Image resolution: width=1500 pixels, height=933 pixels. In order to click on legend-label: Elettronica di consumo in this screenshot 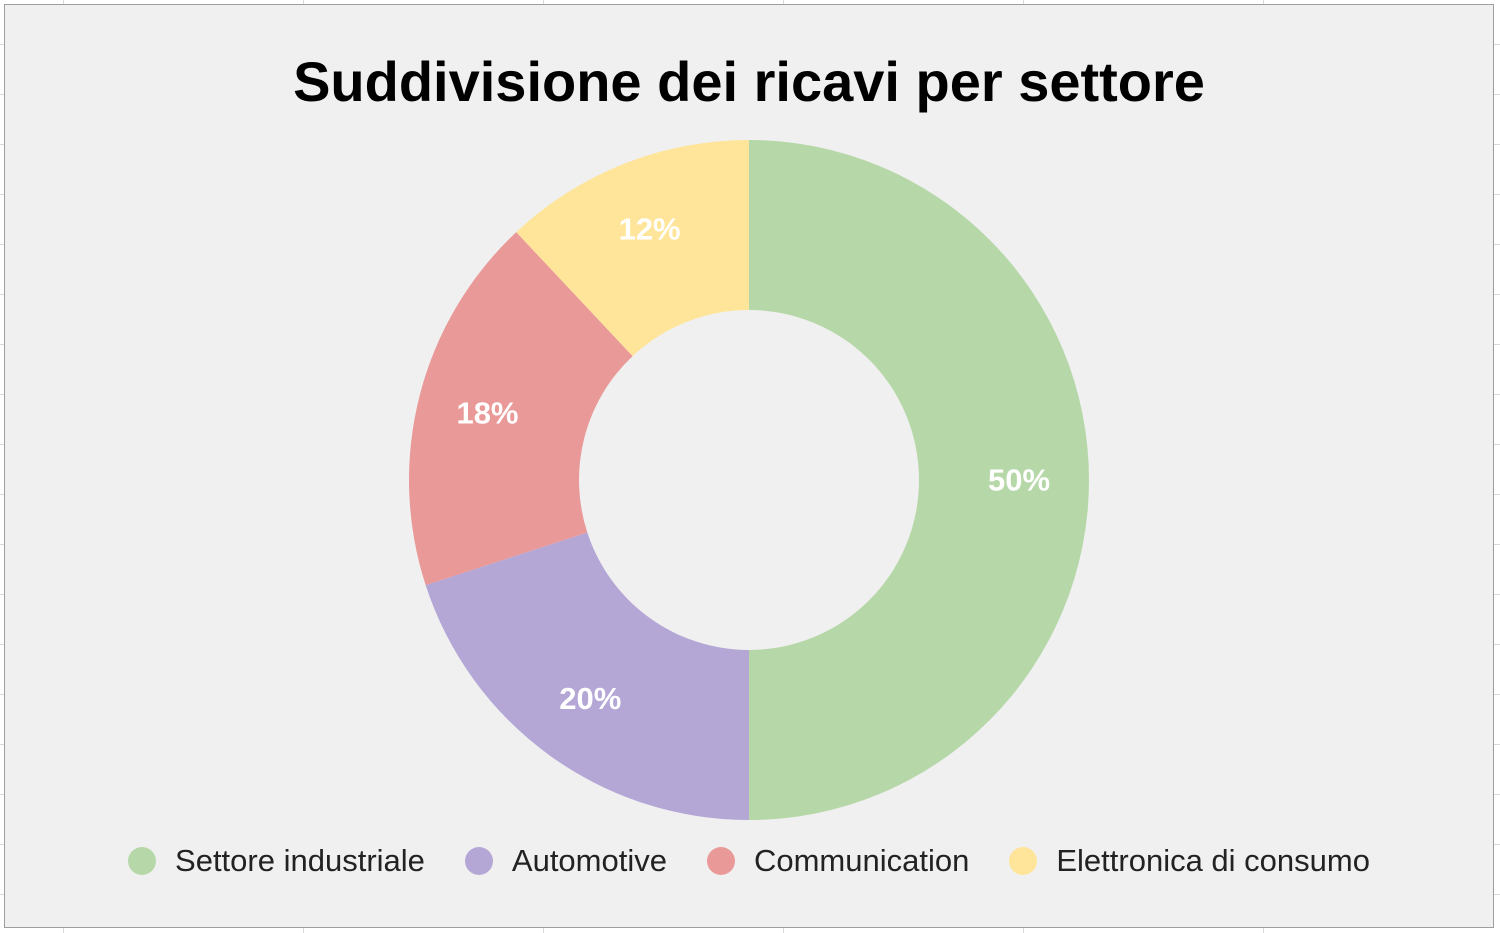, I will do `click(1213, 860)`.